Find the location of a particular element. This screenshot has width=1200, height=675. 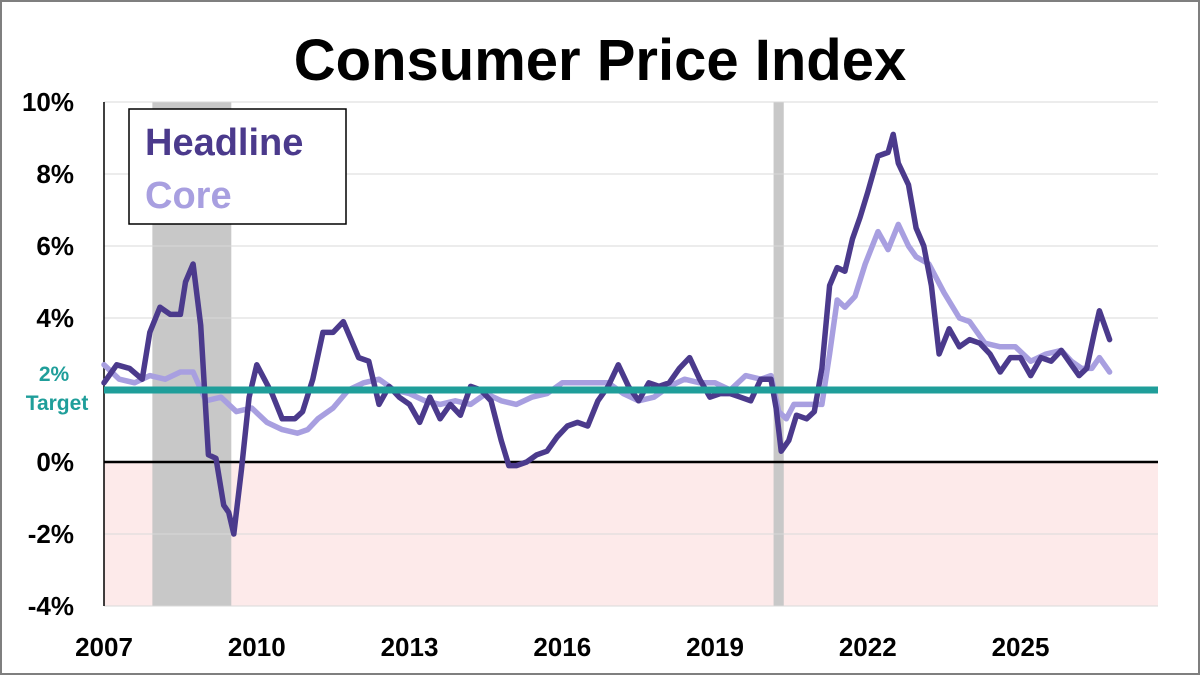

y-tick-label: 8% is located at coordinates (55, 174).